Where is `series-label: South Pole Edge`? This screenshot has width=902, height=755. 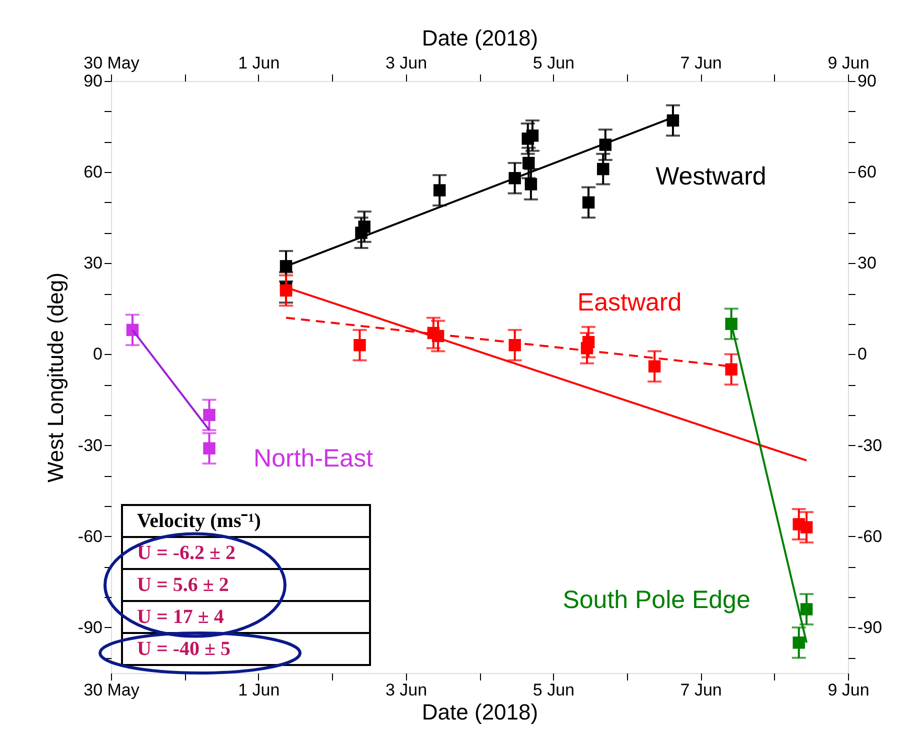
series-label: South Pole Edge is located at coordinates (656, 600).